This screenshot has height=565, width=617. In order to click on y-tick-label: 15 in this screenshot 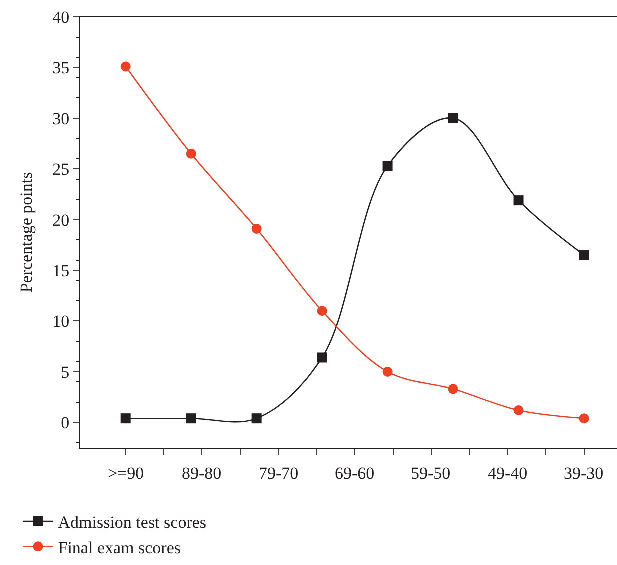, I will do `click(61, 270)`.